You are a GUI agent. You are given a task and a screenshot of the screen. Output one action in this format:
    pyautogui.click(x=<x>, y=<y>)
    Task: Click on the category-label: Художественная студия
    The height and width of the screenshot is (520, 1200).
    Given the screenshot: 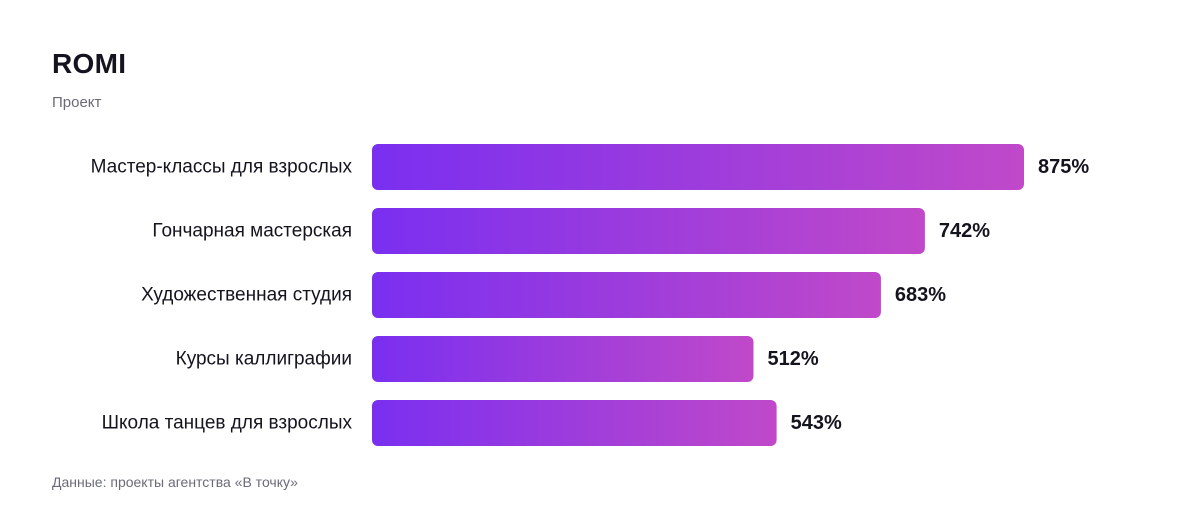 What is the action you would take?
    pyautogui.click(x=246, y=295)
    